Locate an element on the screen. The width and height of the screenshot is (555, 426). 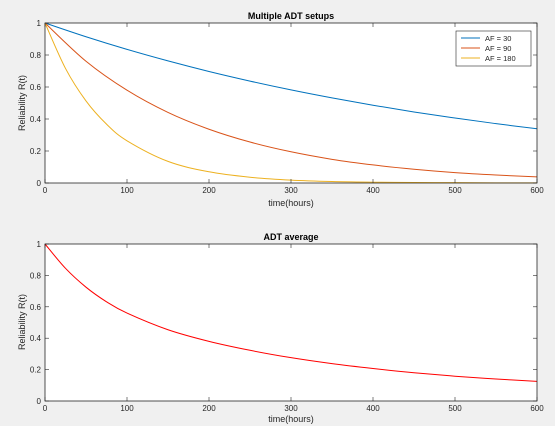
legend-label-2: AF = 180 is located at coordinates (500, 58).